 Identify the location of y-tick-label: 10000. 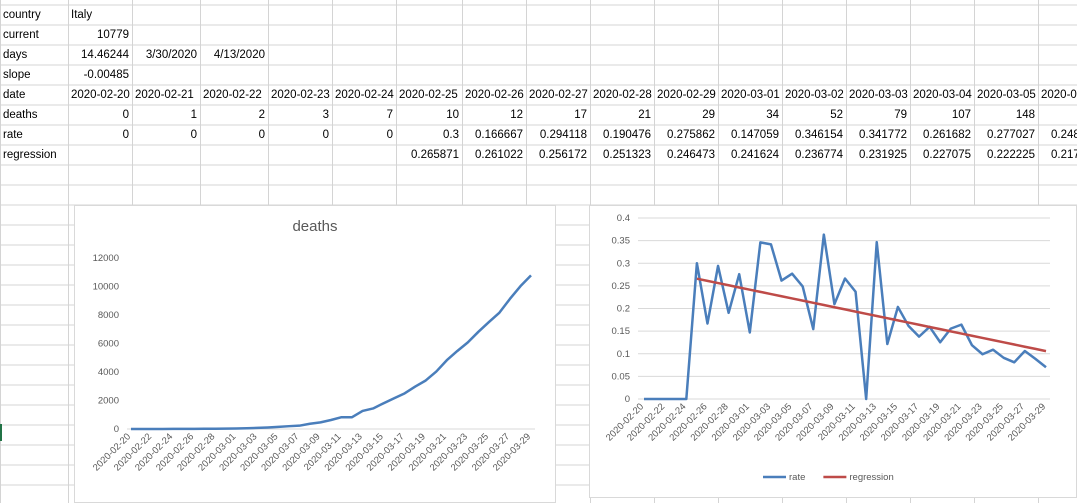
(106, 287).